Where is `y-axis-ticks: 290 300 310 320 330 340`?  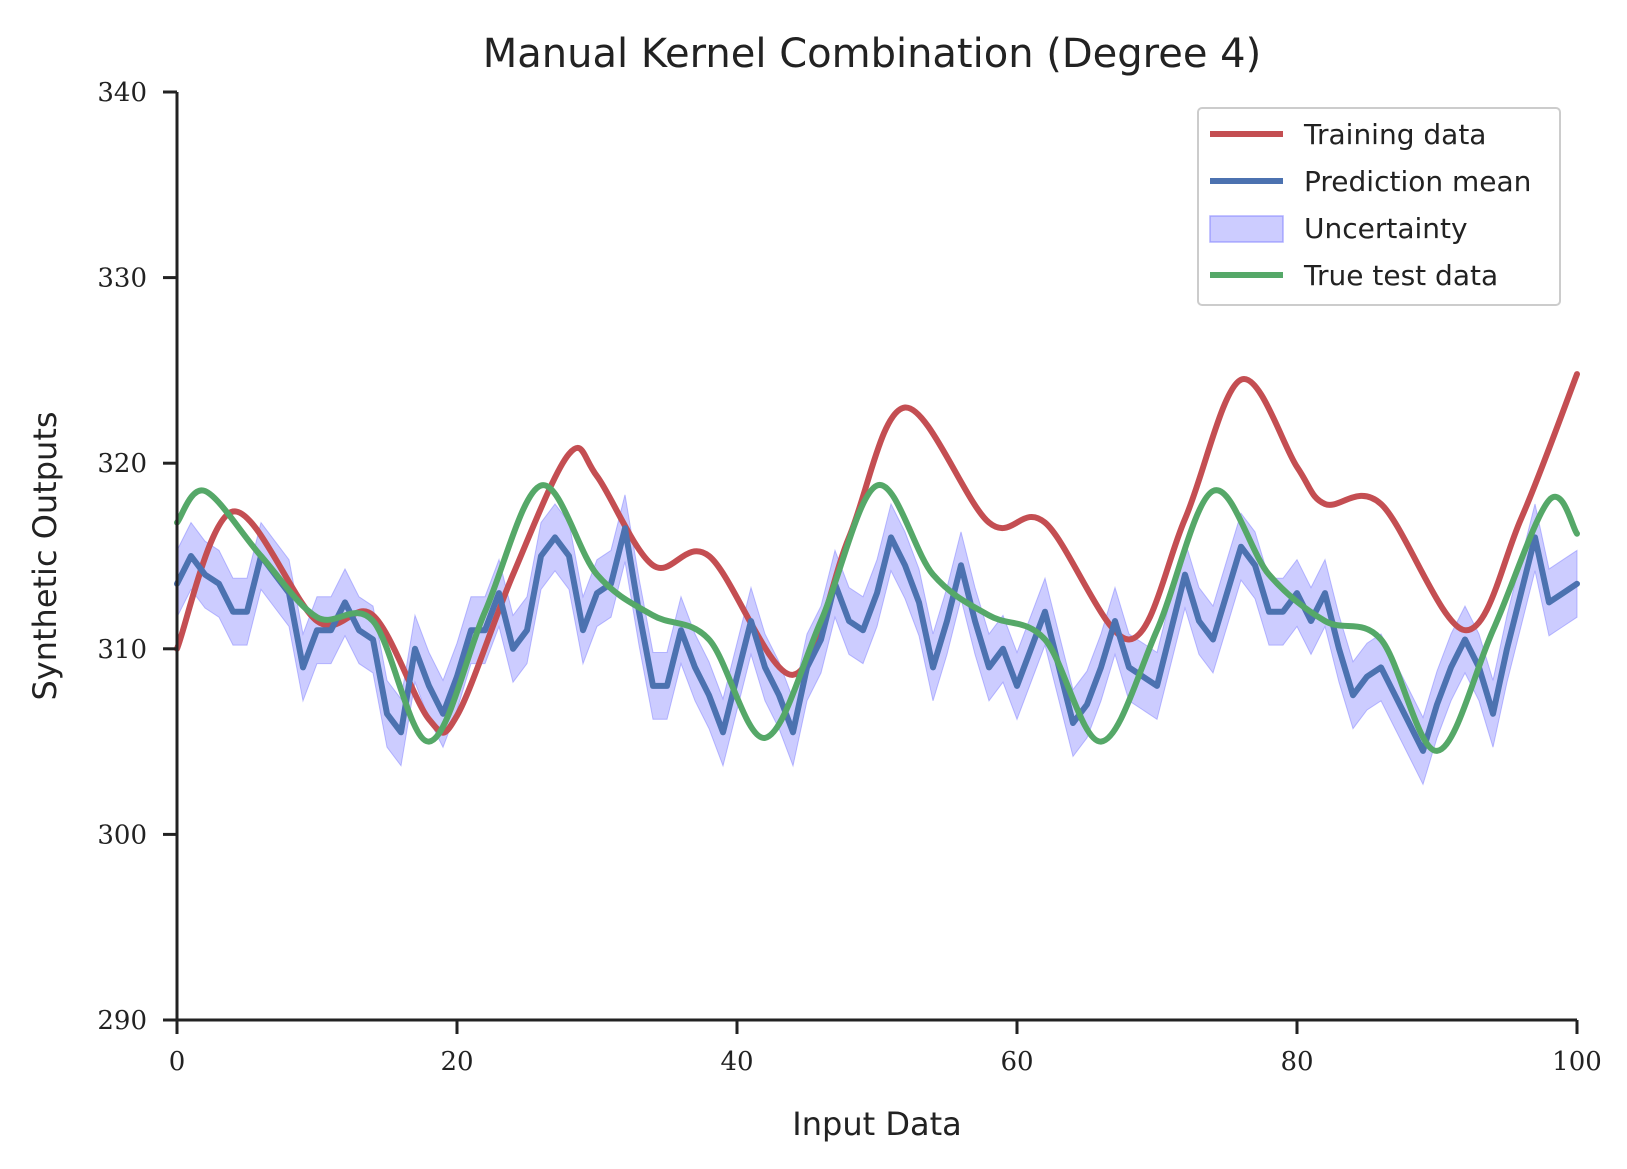
y-axis-ticks: 290 300 310 320 330 340 is located at coordinates (137, 557).